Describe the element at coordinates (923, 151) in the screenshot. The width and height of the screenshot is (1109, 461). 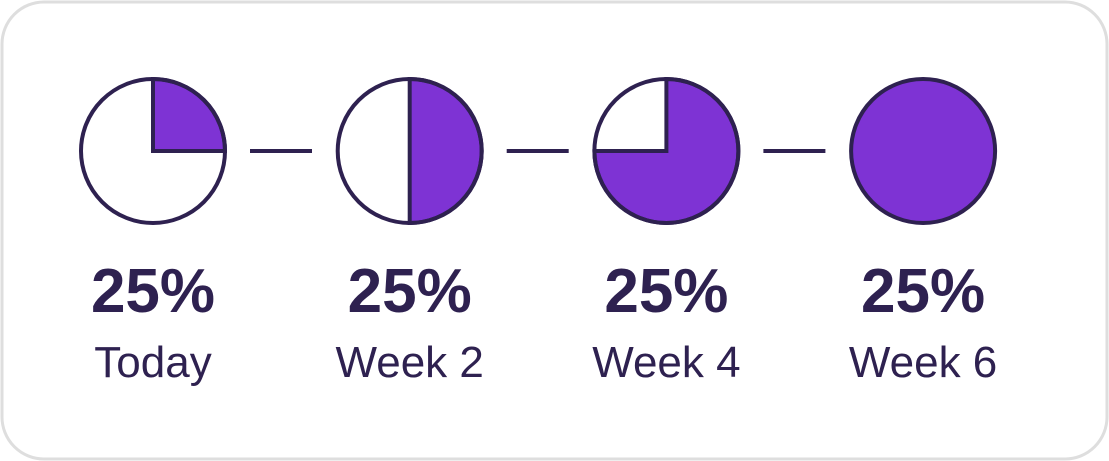
I see `pie-fill` at that location.